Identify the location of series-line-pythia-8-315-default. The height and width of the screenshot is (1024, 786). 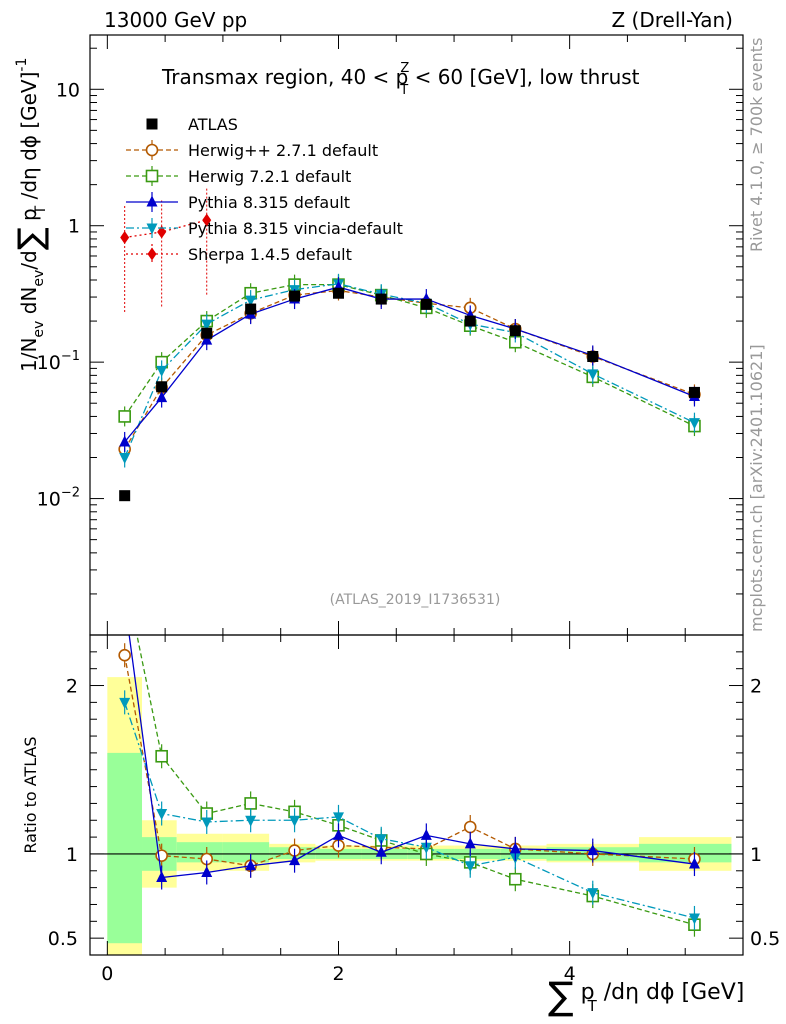
(409, 364).